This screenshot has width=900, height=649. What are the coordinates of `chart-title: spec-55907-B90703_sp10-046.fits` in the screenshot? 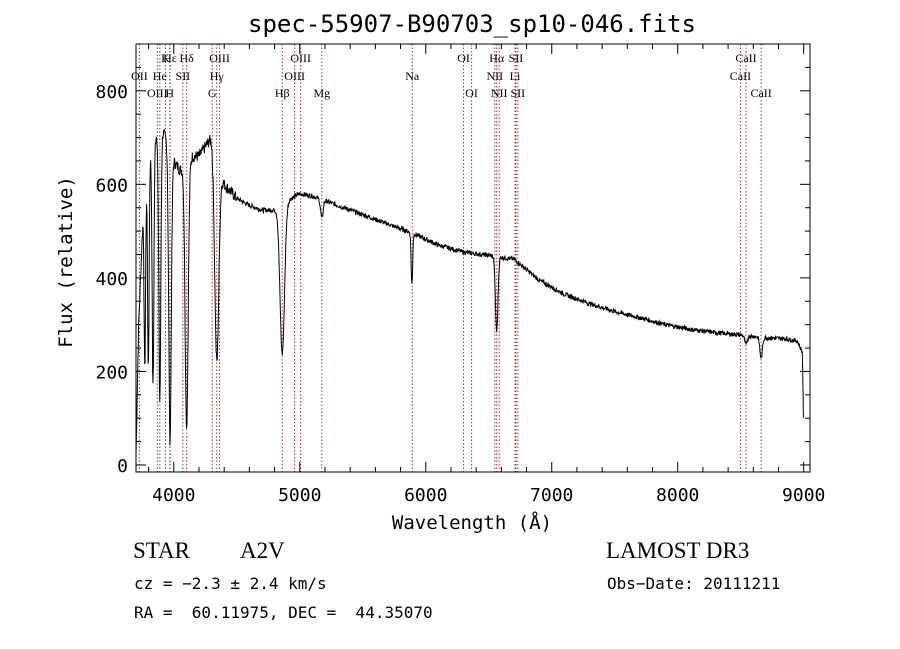 It's located at (472, 24).